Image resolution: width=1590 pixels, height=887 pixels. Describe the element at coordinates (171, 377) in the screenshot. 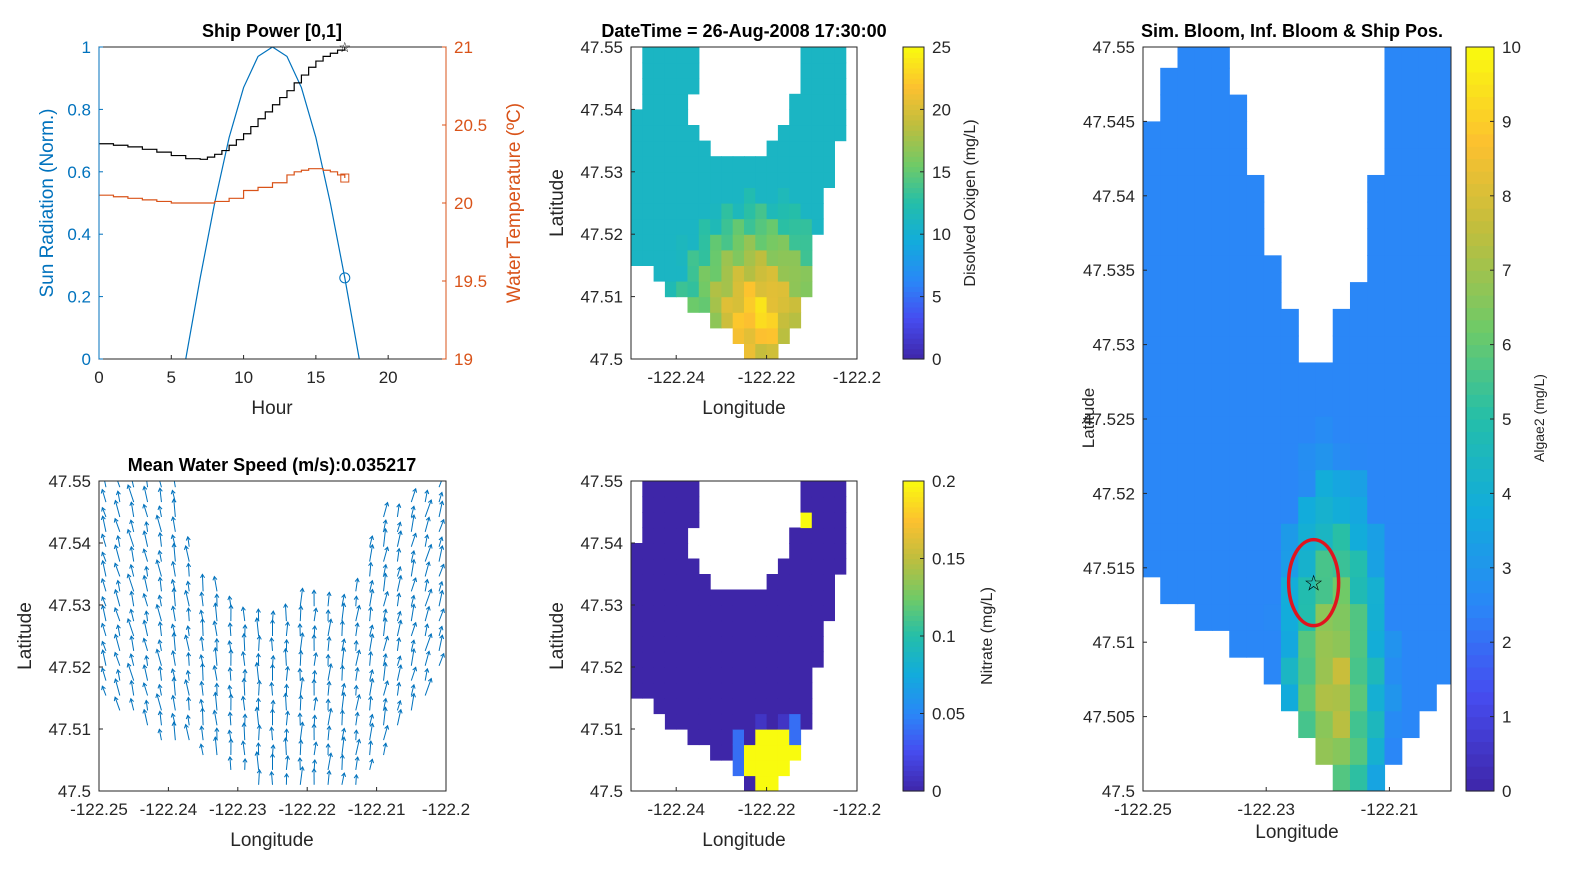

I see `x-tick-label: 5` at that location.